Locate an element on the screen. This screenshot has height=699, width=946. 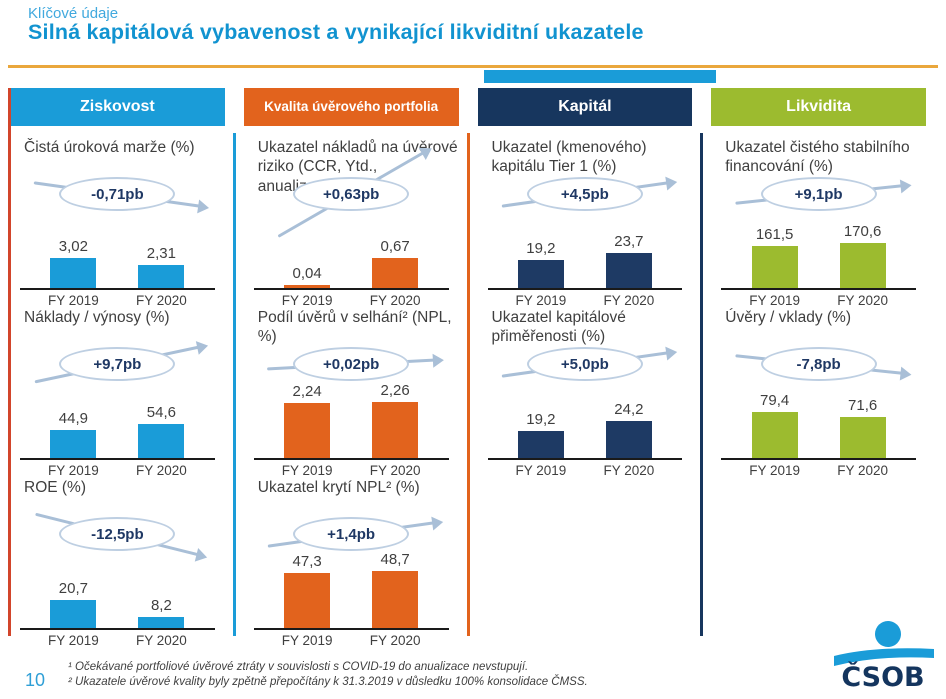
change-badge-wrap: -7,8pb is located at coordinates (818, 364).